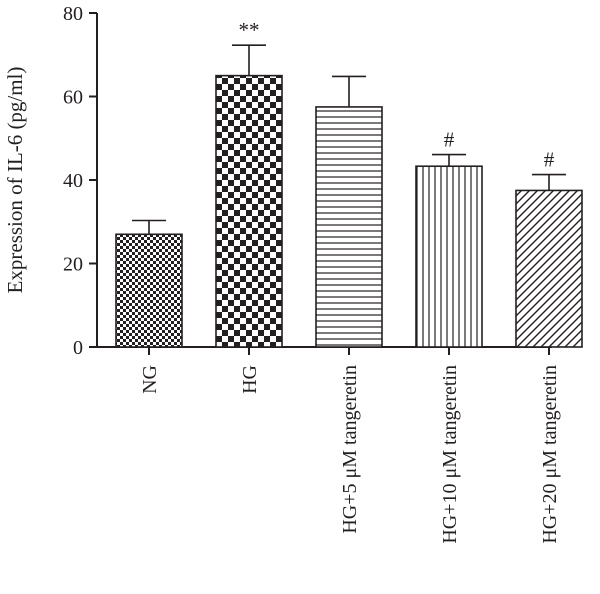 Image resolution: width=600 pixels, height=594 pixels. What do you see at coordinates (73, 265) in the screenshot?
I see `y-tick-label: 20` at bounding box center [73, 265].